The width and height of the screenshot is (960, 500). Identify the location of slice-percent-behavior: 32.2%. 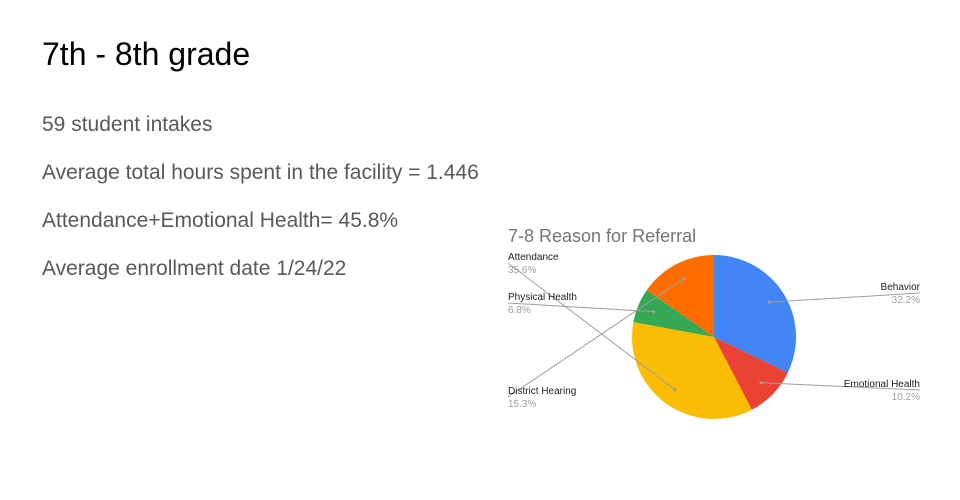
(906, 300).